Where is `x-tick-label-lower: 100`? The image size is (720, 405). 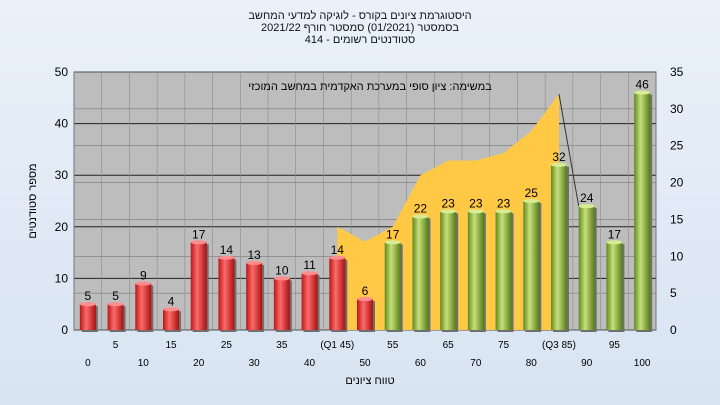 x-tick-label-lower: 100 is located at coordinates (642, 363).